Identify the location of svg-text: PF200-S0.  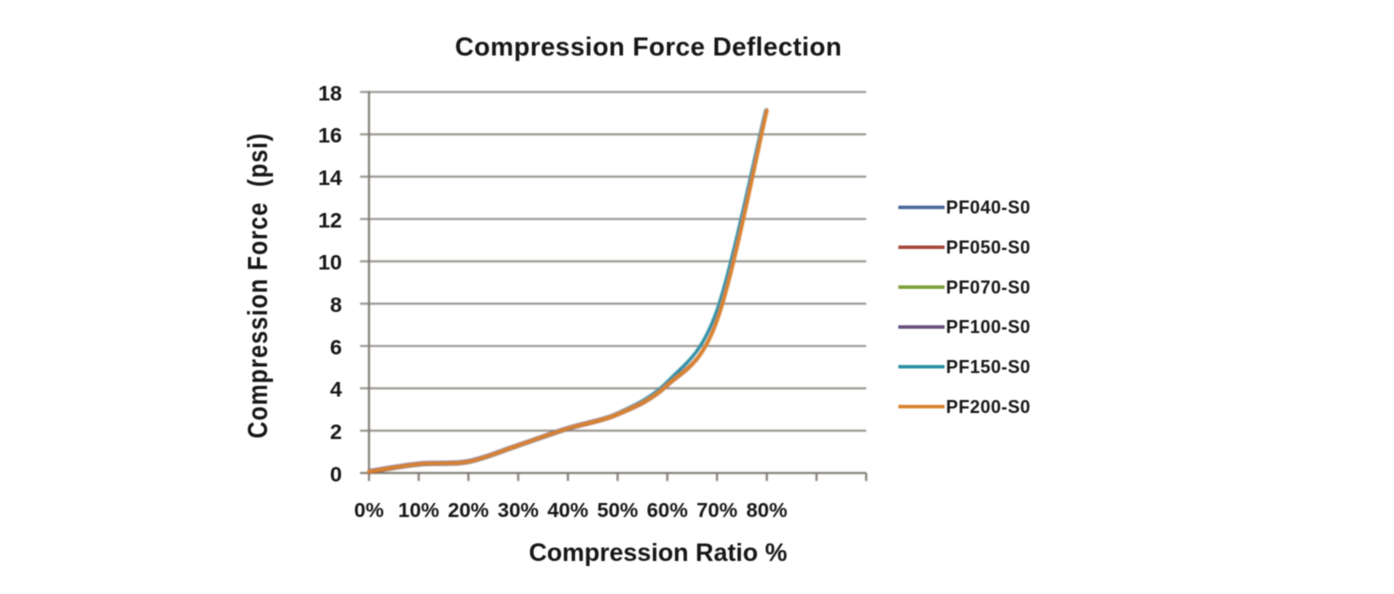
(988, 407).